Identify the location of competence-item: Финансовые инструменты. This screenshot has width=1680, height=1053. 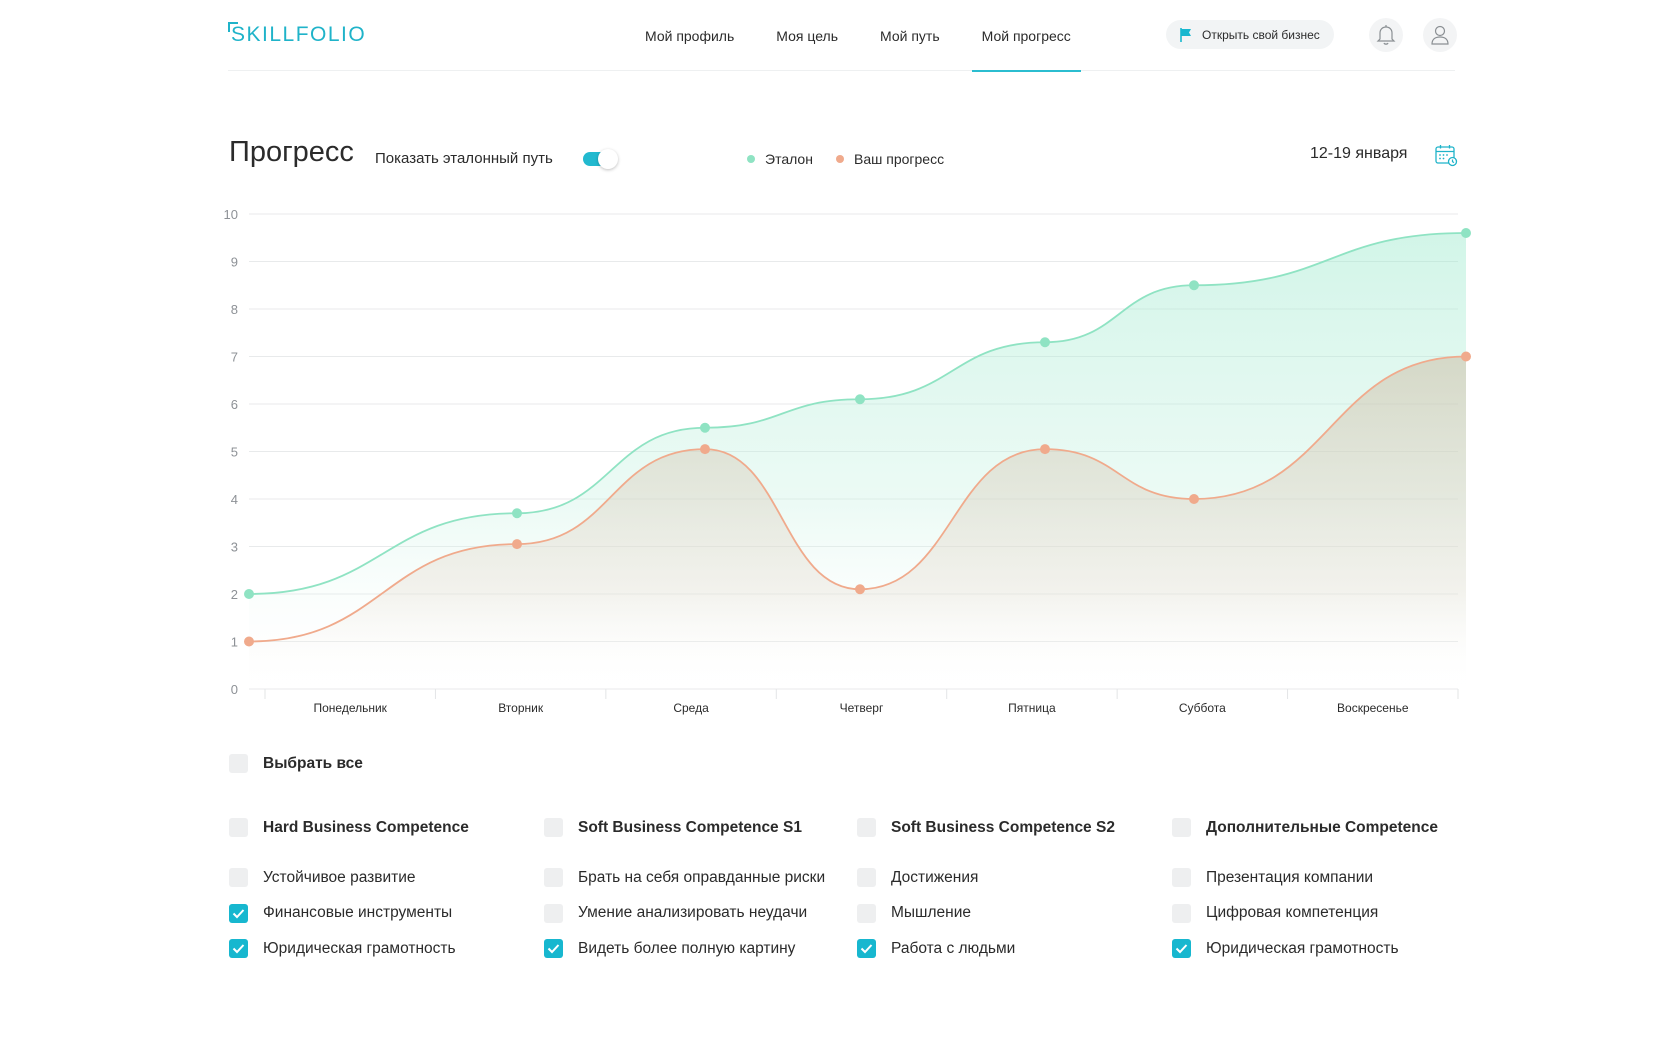
(341, 913).